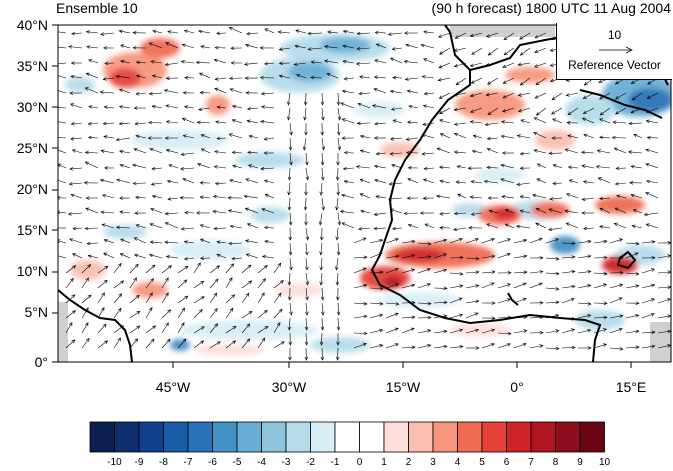  I want to click on reference-vector-label: Reference Vector, so click(614, 65).